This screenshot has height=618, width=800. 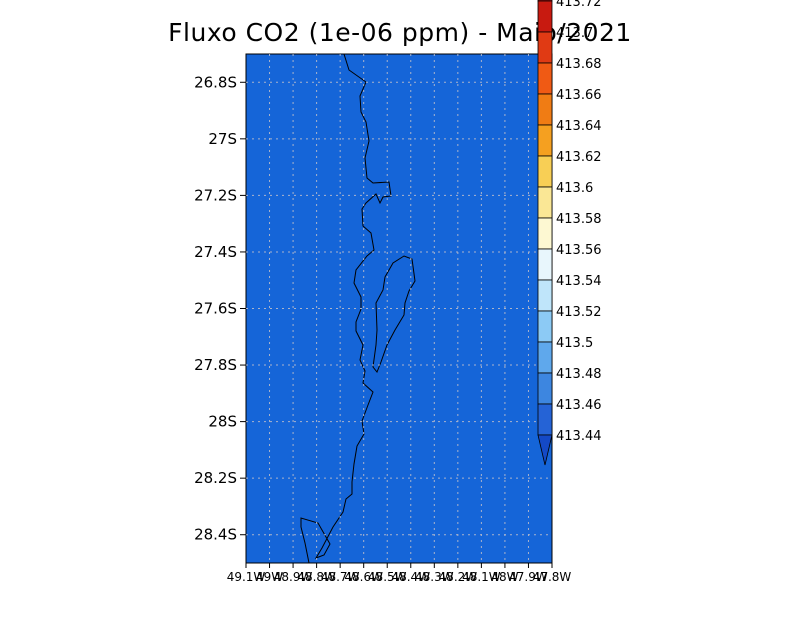 What do you see at coordinates (579, 64) in the screenshot?
I see `colorbar-label: 413.68` at bounding box center [579, 64].